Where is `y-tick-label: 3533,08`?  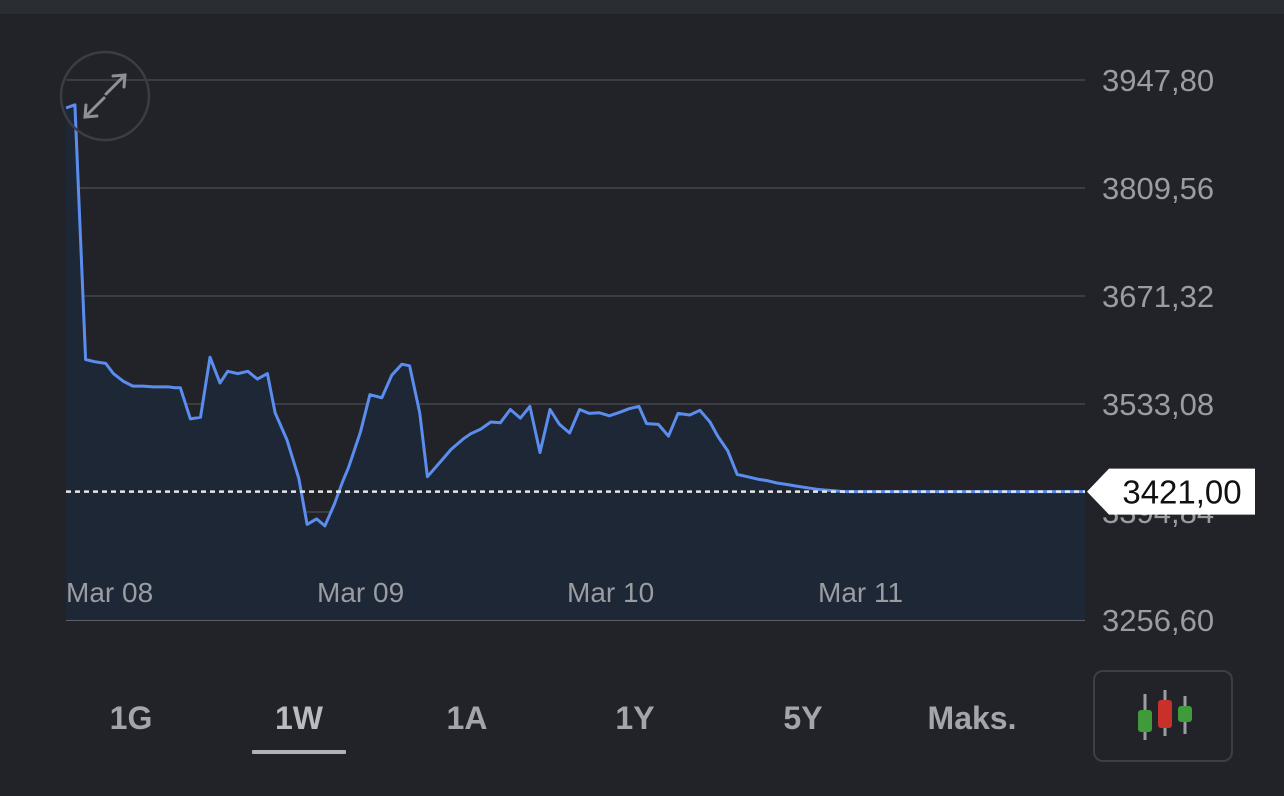
y-tick-label: 3533,08 is located at coordinates (1158, 404).